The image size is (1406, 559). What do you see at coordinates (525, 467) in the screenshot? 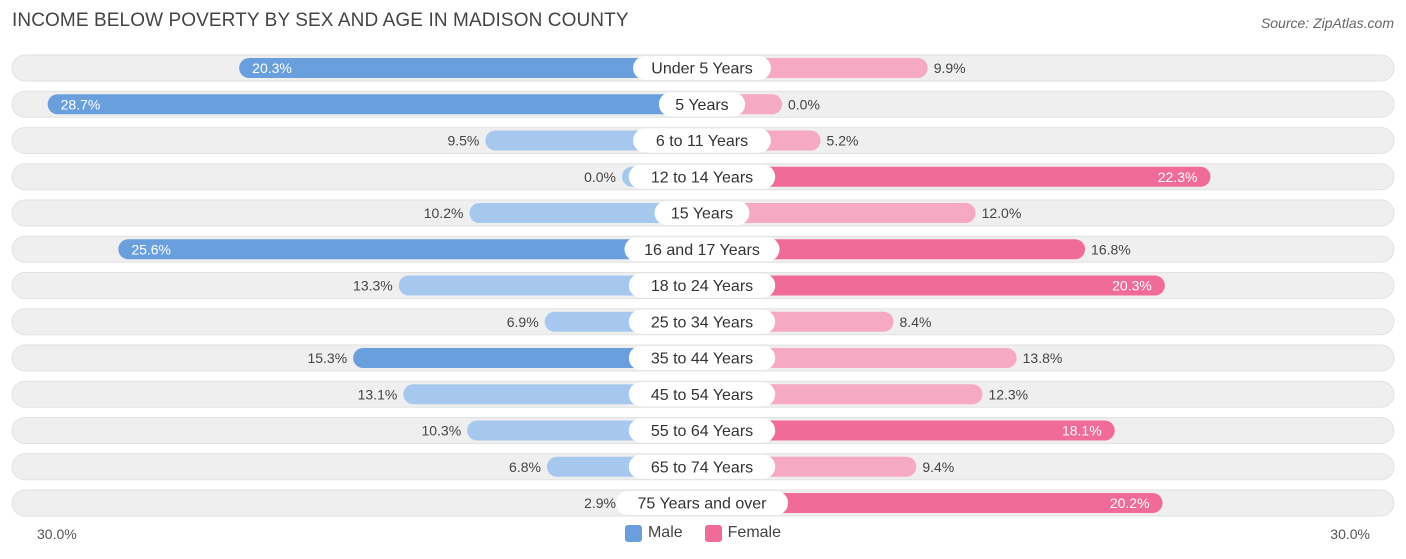
I see `value-label-male: 6.8%` at bounding box center [525, 467].